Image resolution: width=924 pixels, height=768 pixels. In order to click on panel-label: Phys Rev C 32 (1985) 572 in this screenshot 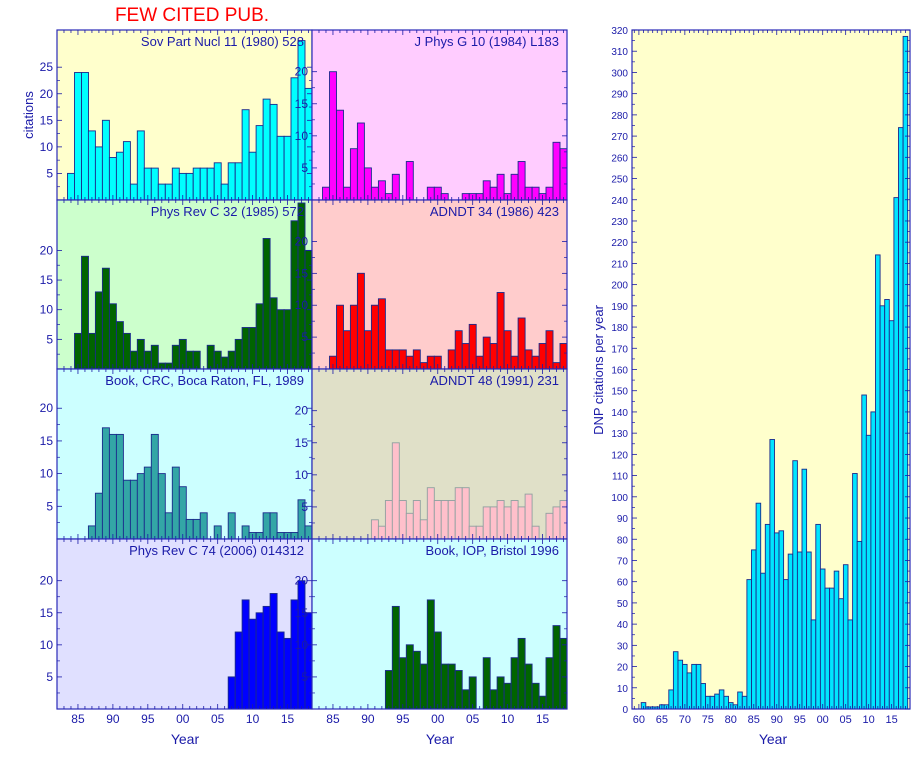, I will do `click(227, 211)`.